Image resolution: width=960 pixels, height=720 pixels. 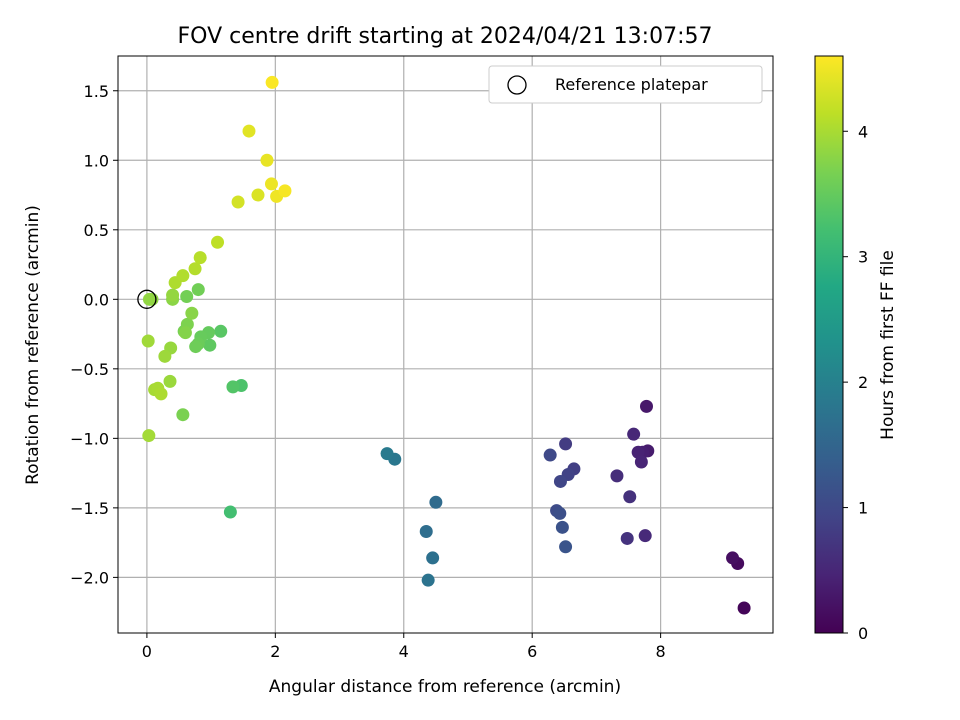 What do you see at coordinates (94, 334) in the screenshot?
I see `y-axis-ticks: 1.5 1.0 0.5 0.0 −0.5 −1.0 −1.5 −2.0` at bounding box center [94, 334].